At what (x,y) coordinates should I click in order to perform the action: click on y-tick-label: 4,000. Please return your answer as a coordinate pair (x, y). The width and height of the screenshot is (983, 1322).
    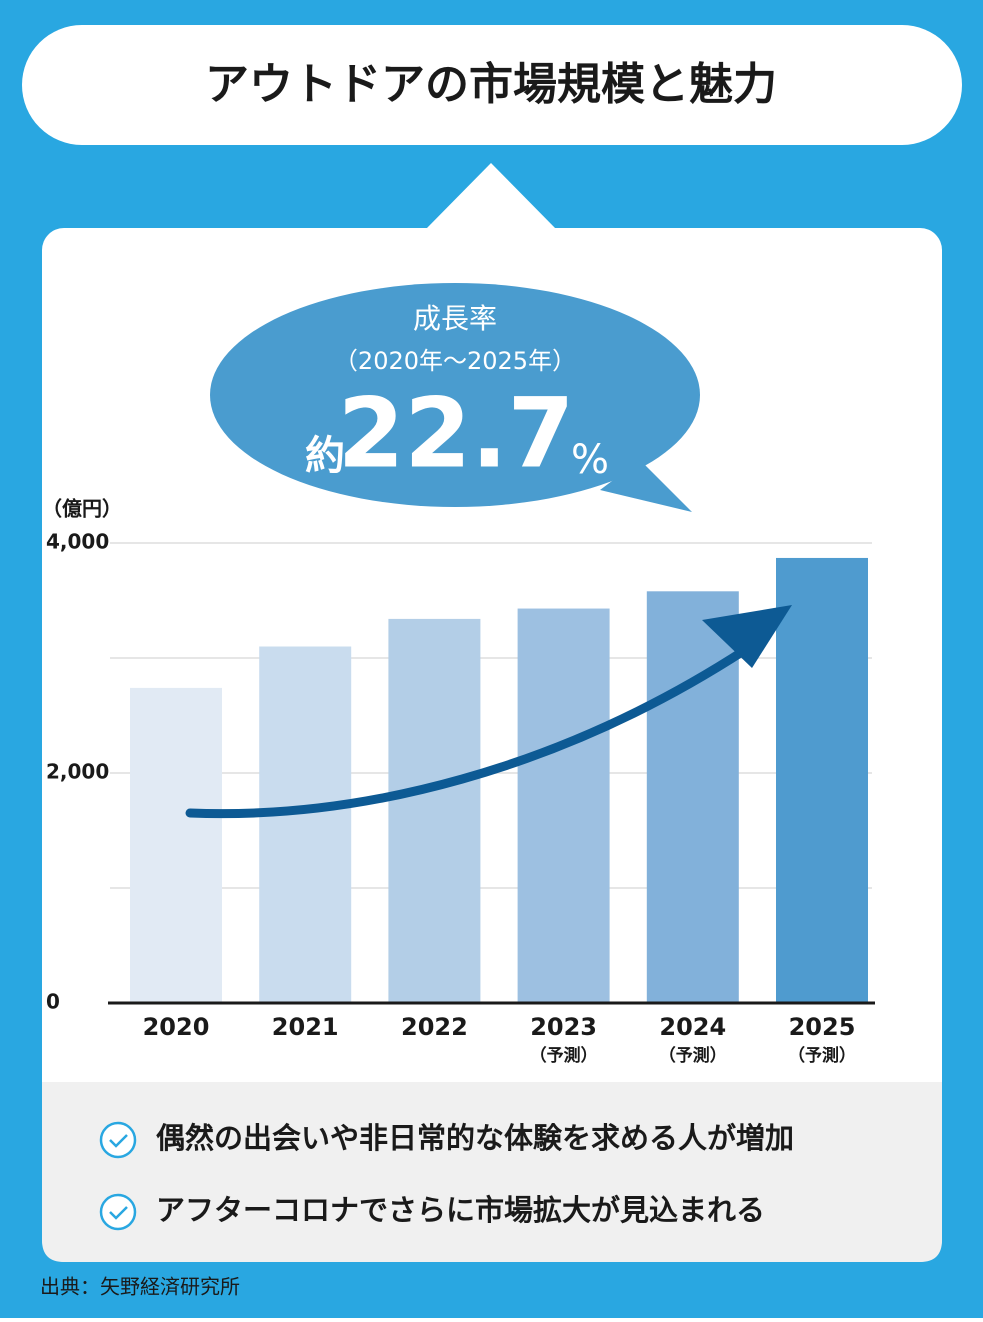
    Looking at the image, I should click on (77, 542).